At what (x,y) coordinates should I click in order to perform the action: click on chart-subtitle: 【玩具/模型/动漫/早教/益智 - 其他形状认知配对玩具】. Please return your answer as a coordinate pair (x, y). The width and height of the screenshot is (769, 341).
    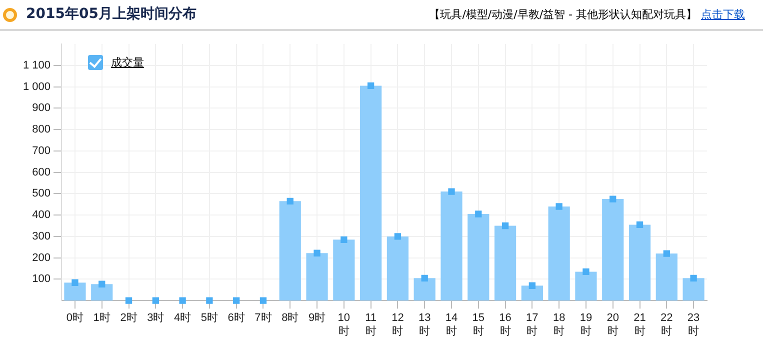
    Looking at the image, I should click on (563, 14).